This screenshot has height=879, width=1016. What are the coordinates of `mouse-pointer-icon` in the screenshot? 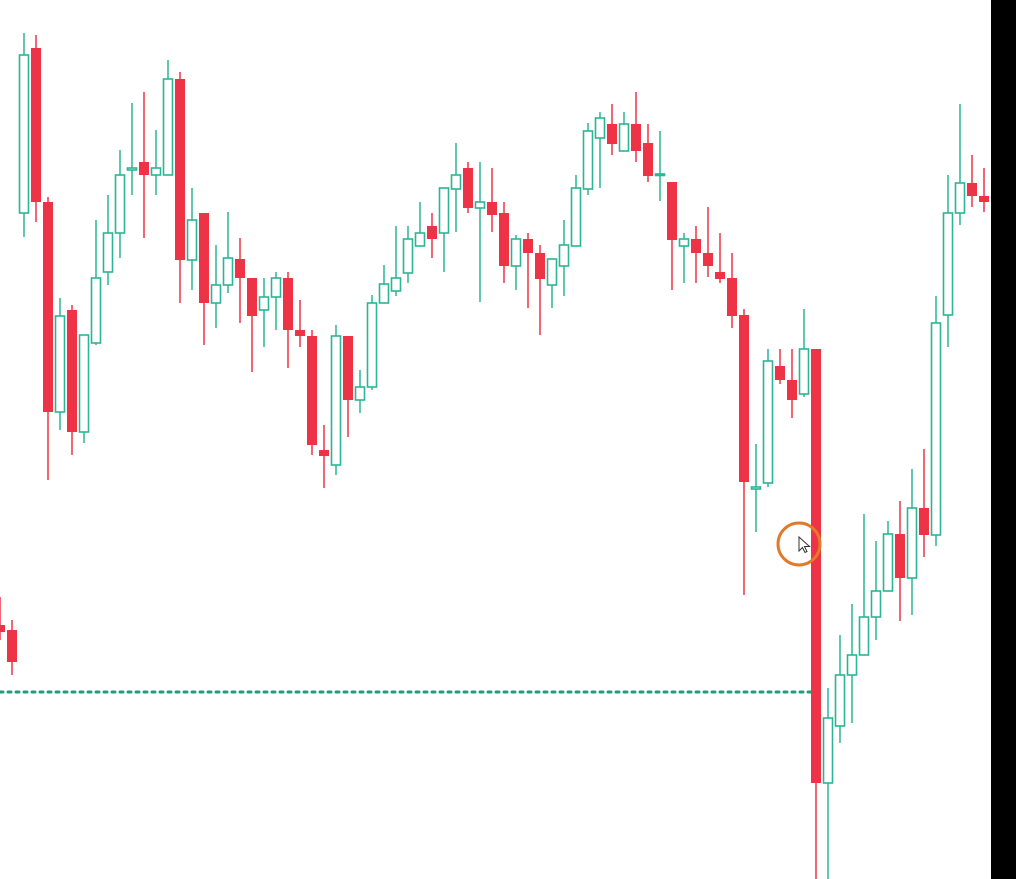 It's located at (804, 544).